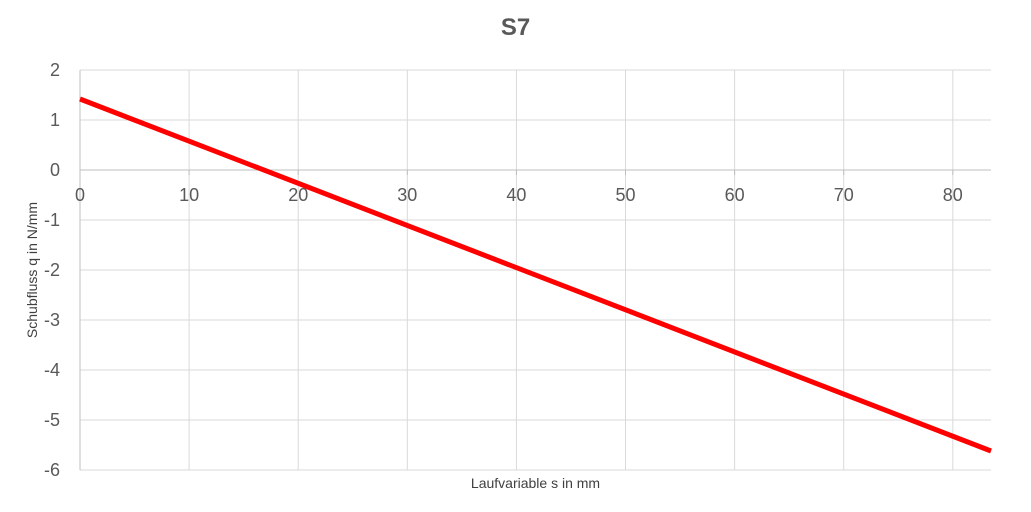 The image size is (1031, 512). I want to click on x-tick-label: 20, so click(298, 195).